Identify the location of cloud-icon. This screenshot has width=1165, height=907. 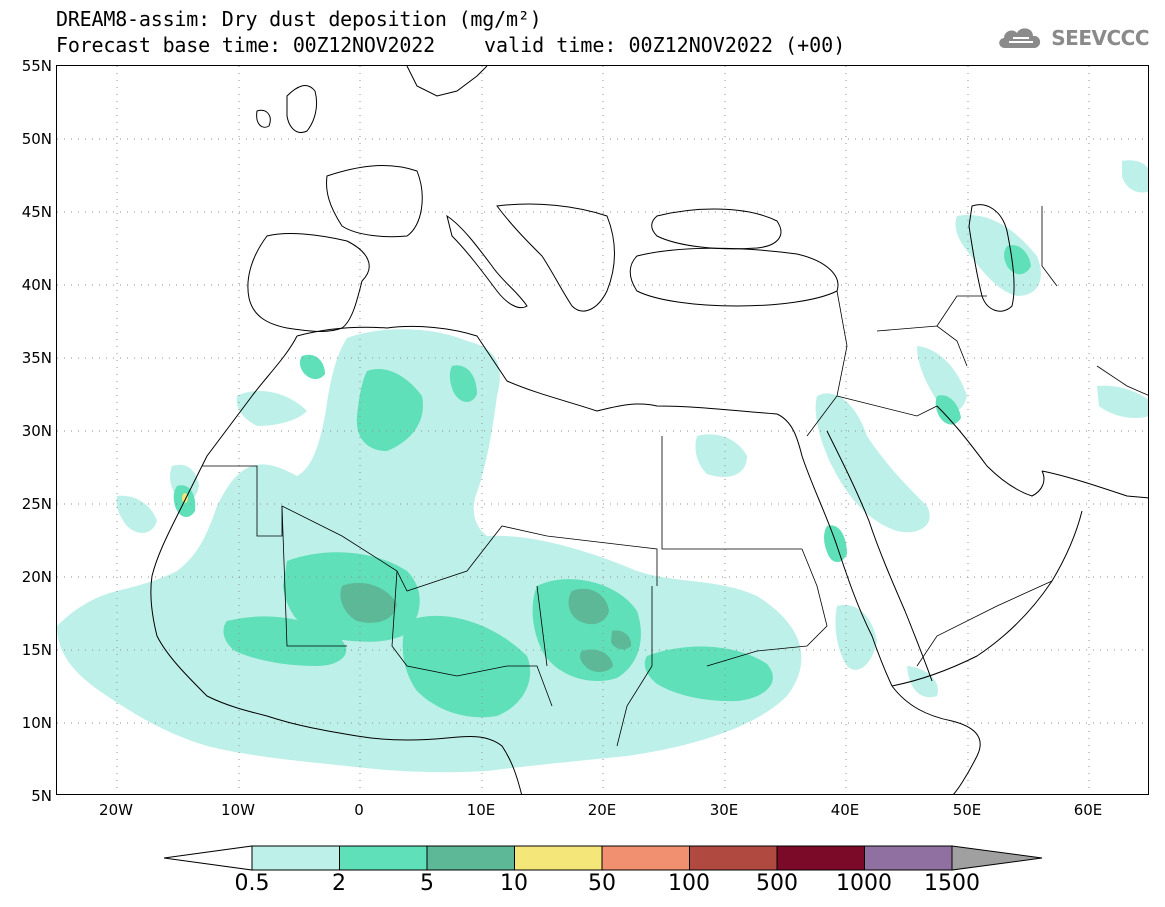
(1020, 38).